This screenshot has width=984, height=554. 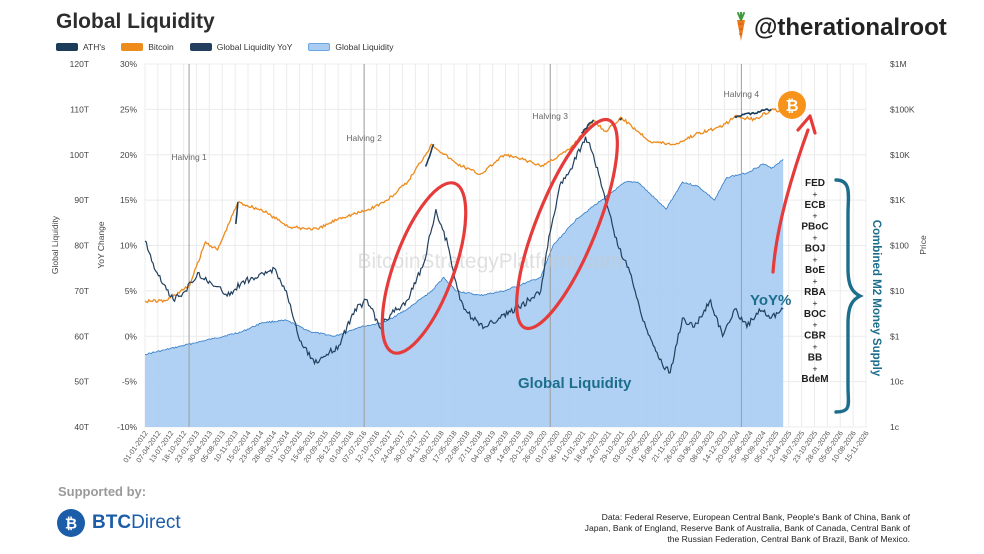 What do you see at coordinates (897, 291) in the screenshot?
I see `y-tick-label-price: $10` at bounding box center [897, 291].